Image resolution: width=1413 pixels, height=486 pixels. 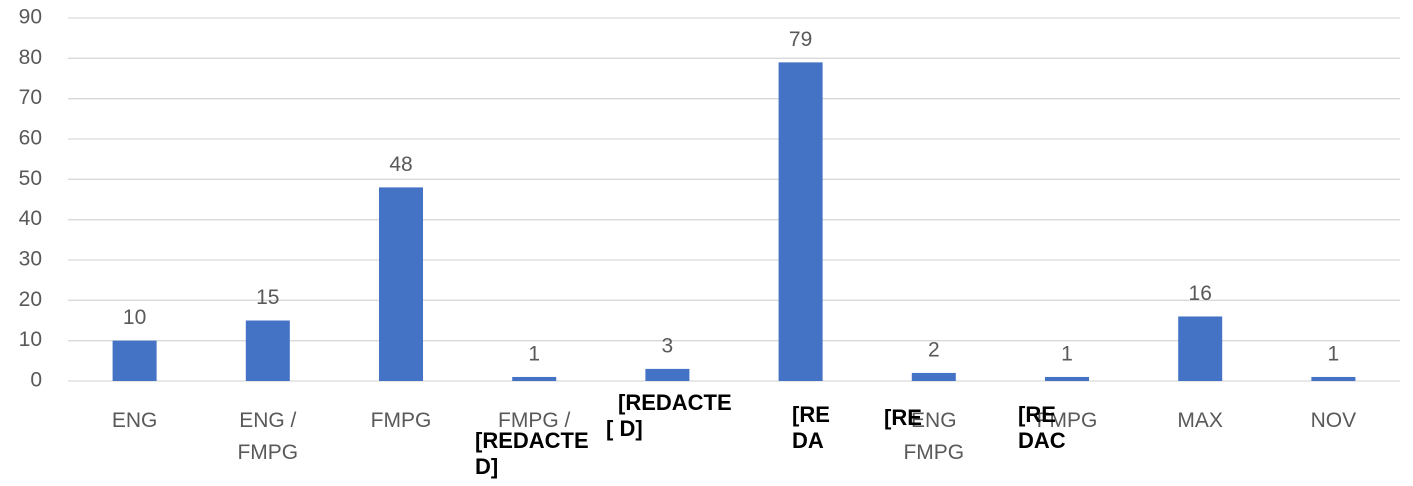 I want to click on y-tick-label: 80, so click(x=30, y=57).